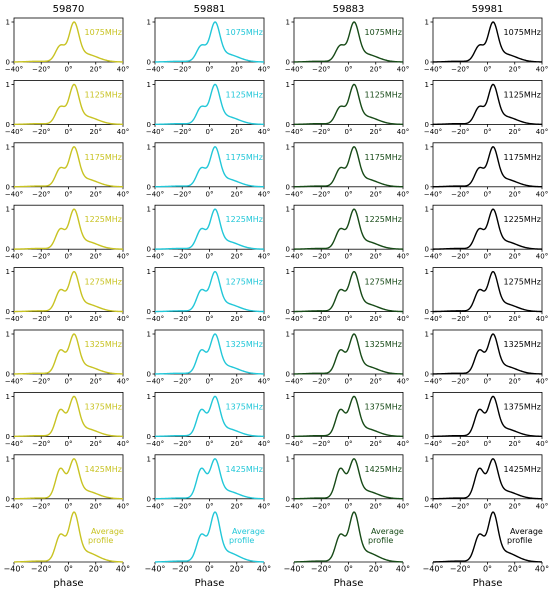 This screenshot has width=550, height=592. What do you see at coordinates (522, 219) in the screenshot?
I see `frequency-label: 1225MHz` at bounding box center [522, 219].